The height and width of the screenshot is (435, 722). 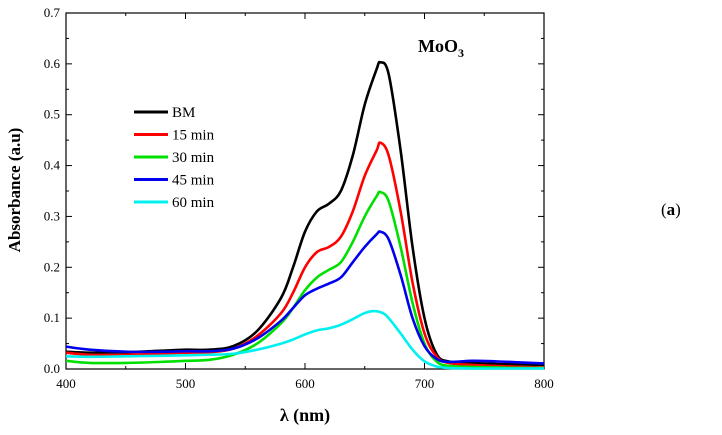 I want to click on y-tick-label: 0.6, so click(x=52, y=63).